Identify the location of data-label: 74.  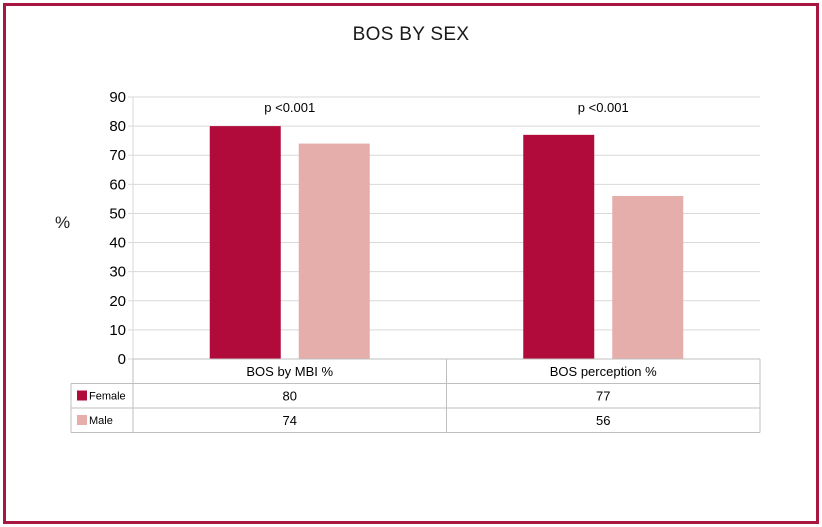
(290, 420).